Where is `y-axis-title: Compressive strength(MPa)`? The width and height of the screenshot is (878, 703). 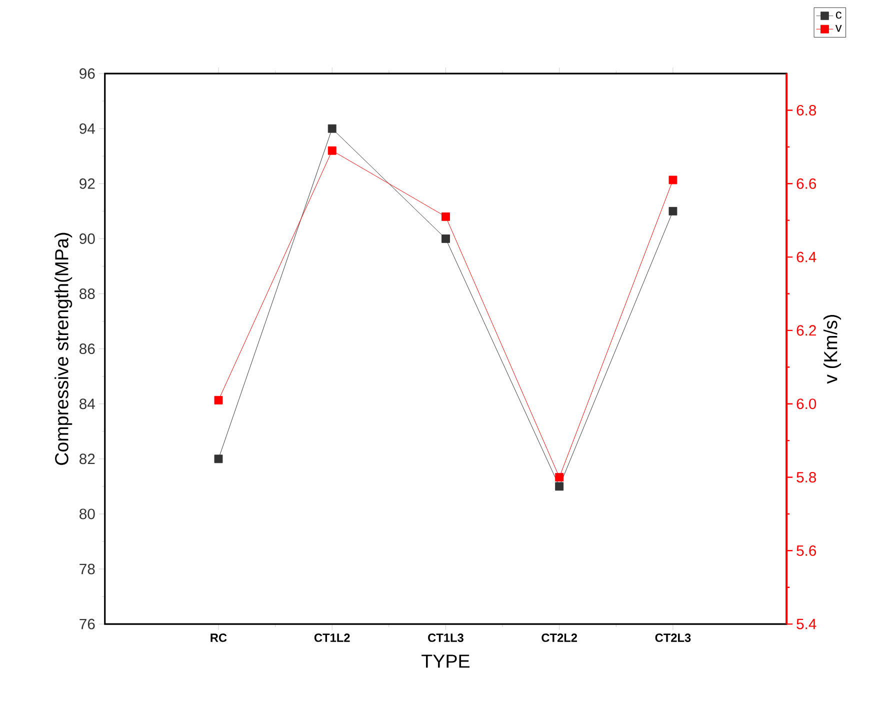
y-axis-title: Compressive strength(MPa) is located at coordinates (63, 349).